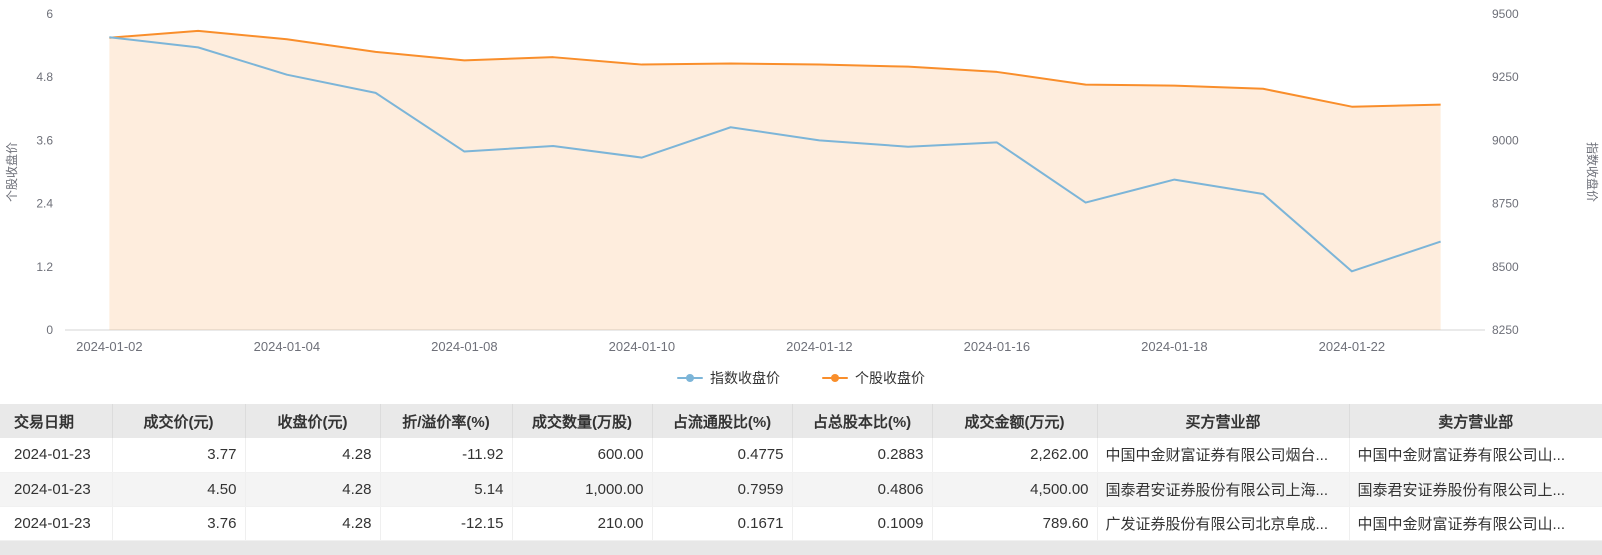  Describe the element at coordinates (1015, 455) in the screenshot. I see `cell-amount: 2,262.00` at that location.